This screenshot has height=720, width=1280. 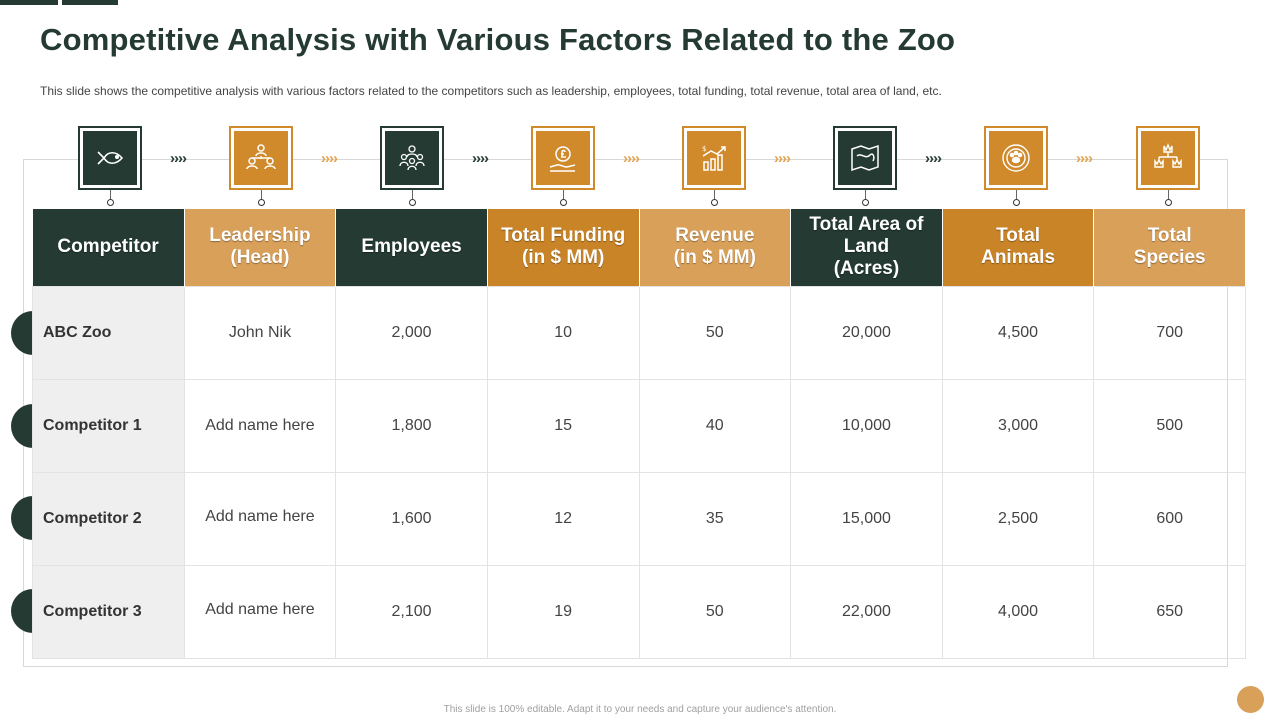 I want to click on cell-species: 650, so click(x=1169, y=611).